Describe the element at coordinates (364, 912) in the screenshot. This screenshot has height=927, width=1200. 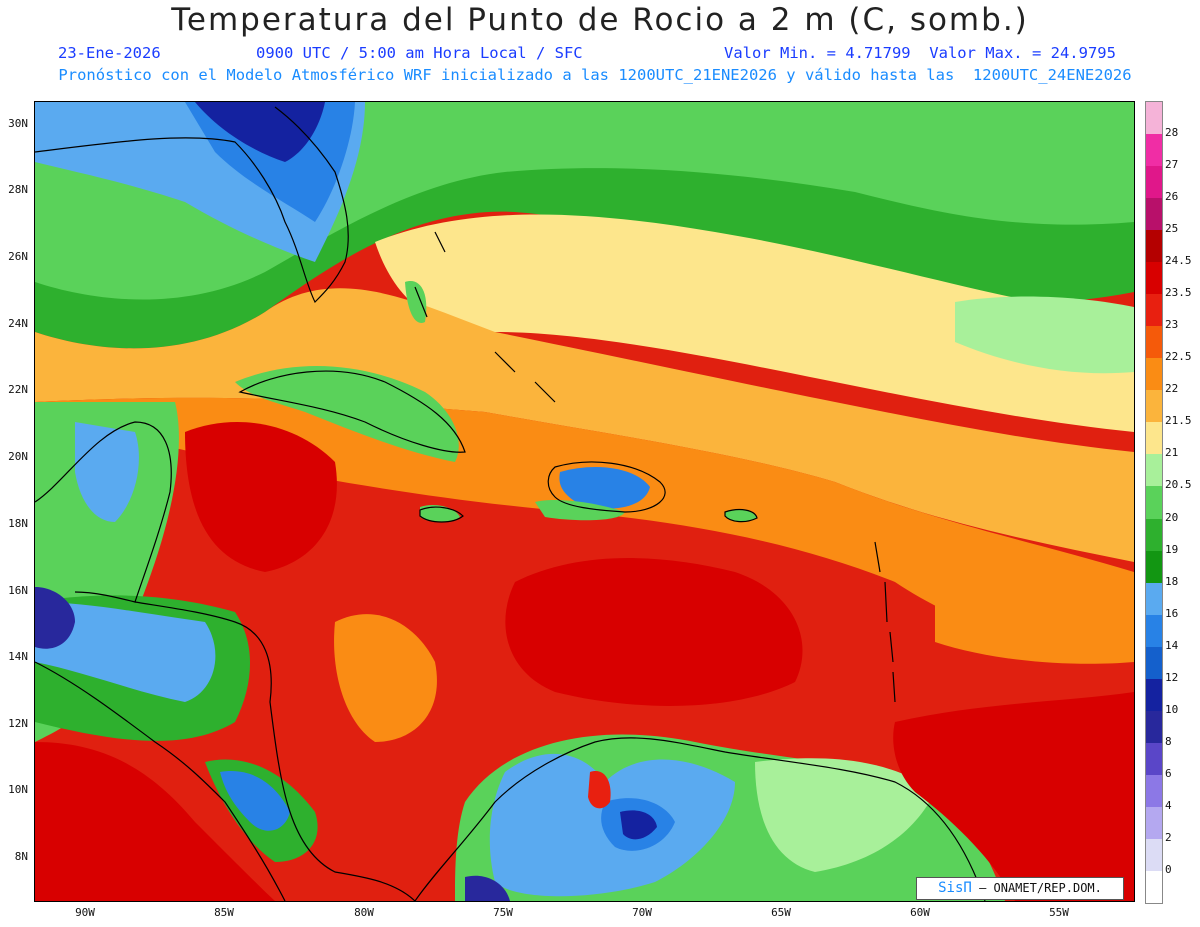
I see `lon-tick: 80W` at that location.